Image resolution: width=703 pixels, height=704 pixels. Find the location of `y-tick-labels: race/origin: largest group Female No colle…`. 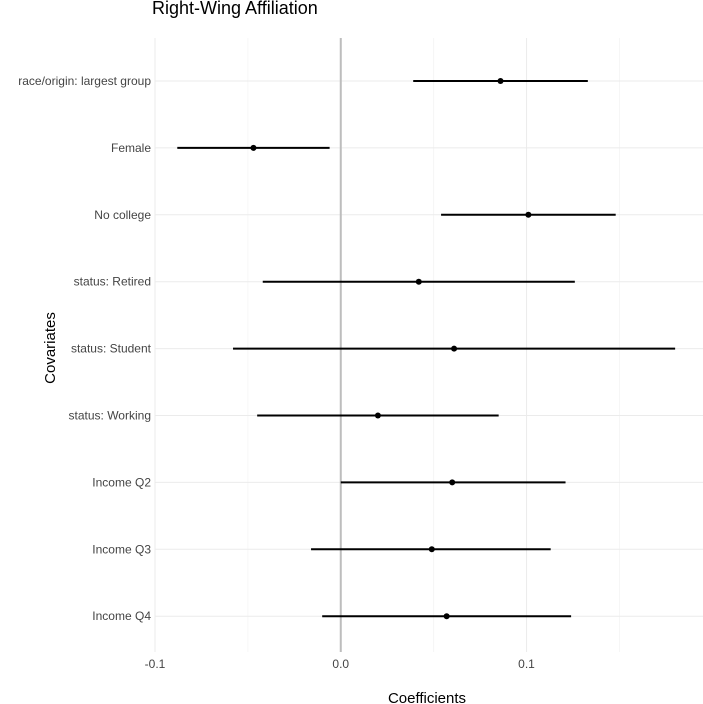

y-tick-labels: race/origin: largest group Female No colle… is located at coordinates (84, 348).